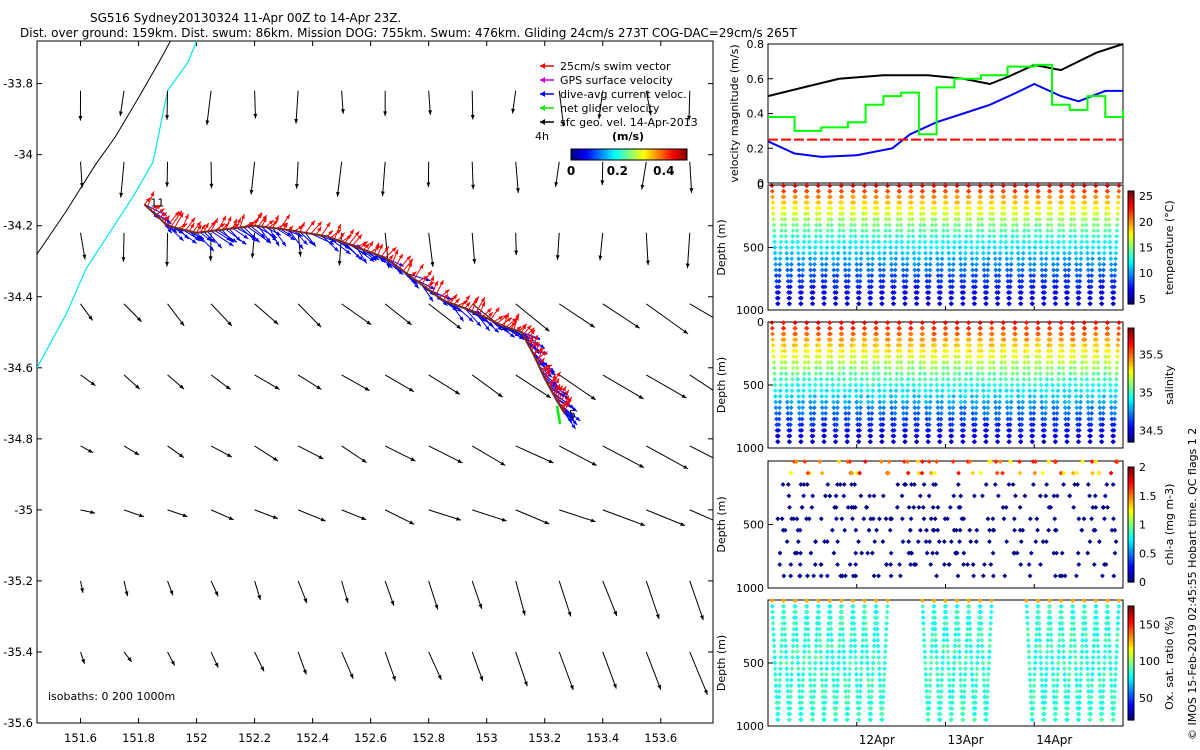 The width and height of the screenshot is (1200, 750). What do you see at coordinates (487, 738) in the screenshot?
I see `x-tick-label: 153` at bounding box center [487, 738].